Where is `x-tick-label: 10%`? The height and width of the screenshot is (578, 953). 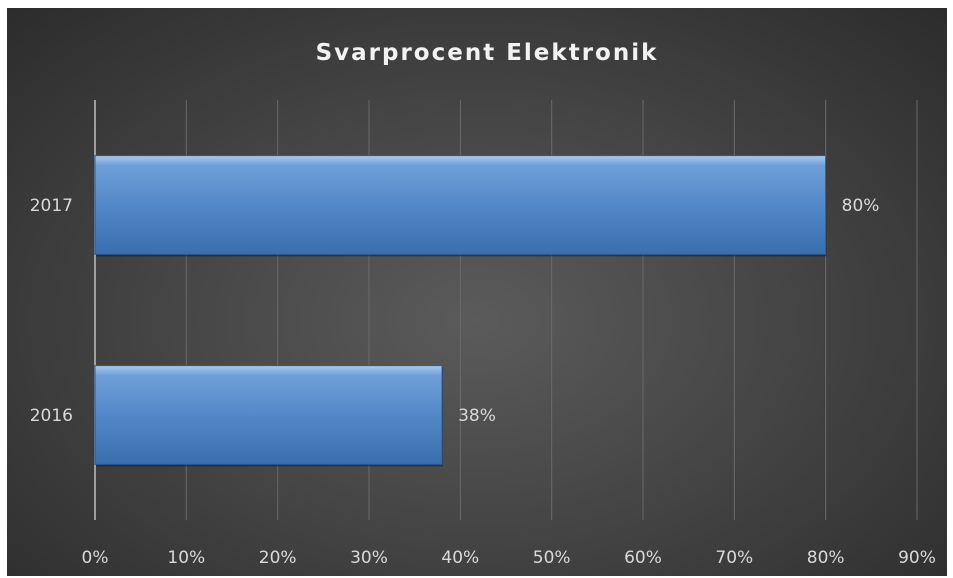
x-tick-label: 10% is located at coordinates (186, 558).